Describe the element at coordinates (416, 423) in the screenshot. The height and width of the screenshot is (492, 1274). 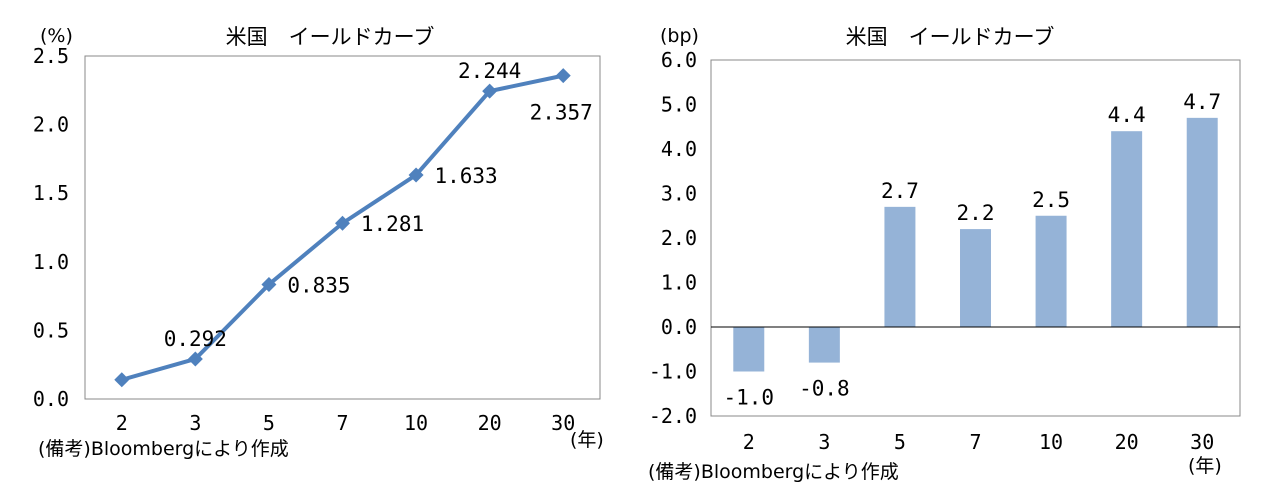
I see `line-chart-x-tick-label: 10` at that location.